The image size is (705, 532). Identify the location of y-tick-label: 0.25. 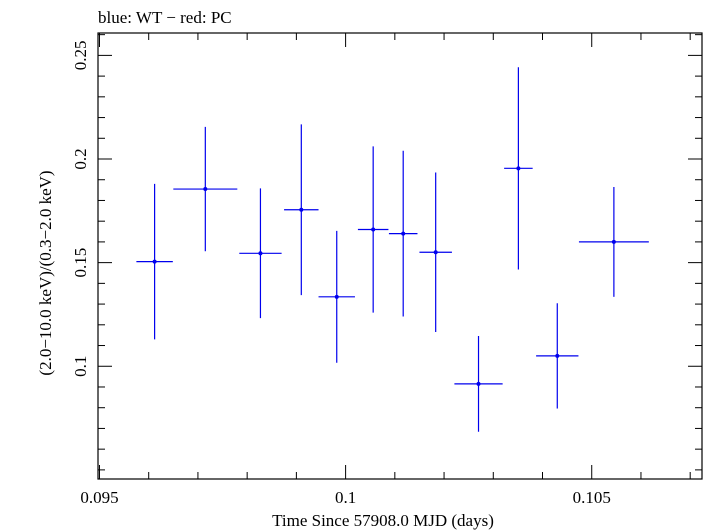
(80, 56).